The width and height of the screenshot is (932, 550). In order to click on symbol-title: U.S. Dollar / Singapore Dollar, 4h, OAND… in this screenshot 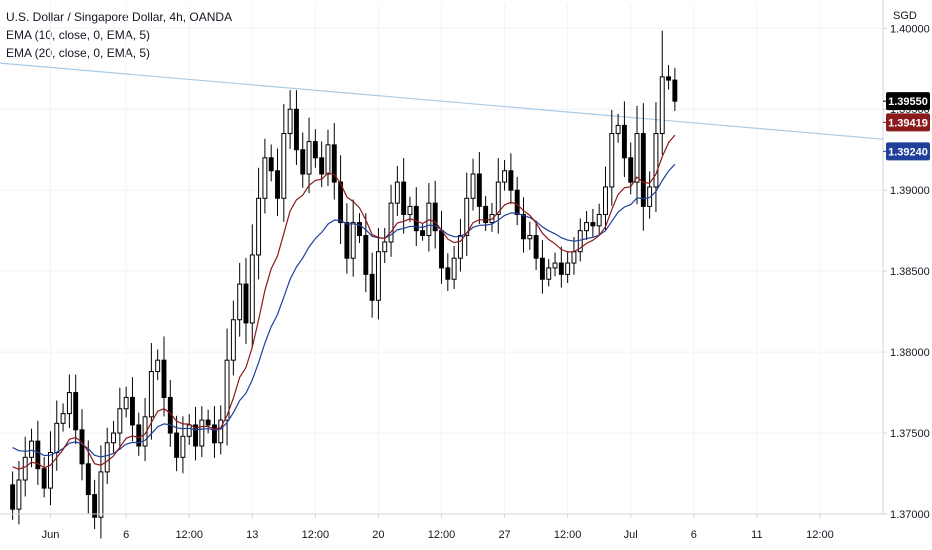, I will do `click(119, 17)`.